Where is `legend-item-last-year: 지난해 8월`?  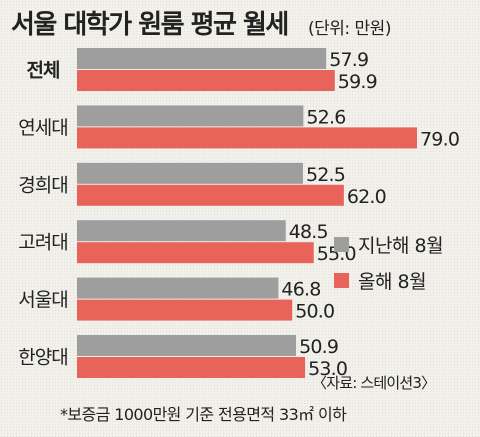
legend-item-last-year: 지난해 8월 is located at coordinates (399, 244).